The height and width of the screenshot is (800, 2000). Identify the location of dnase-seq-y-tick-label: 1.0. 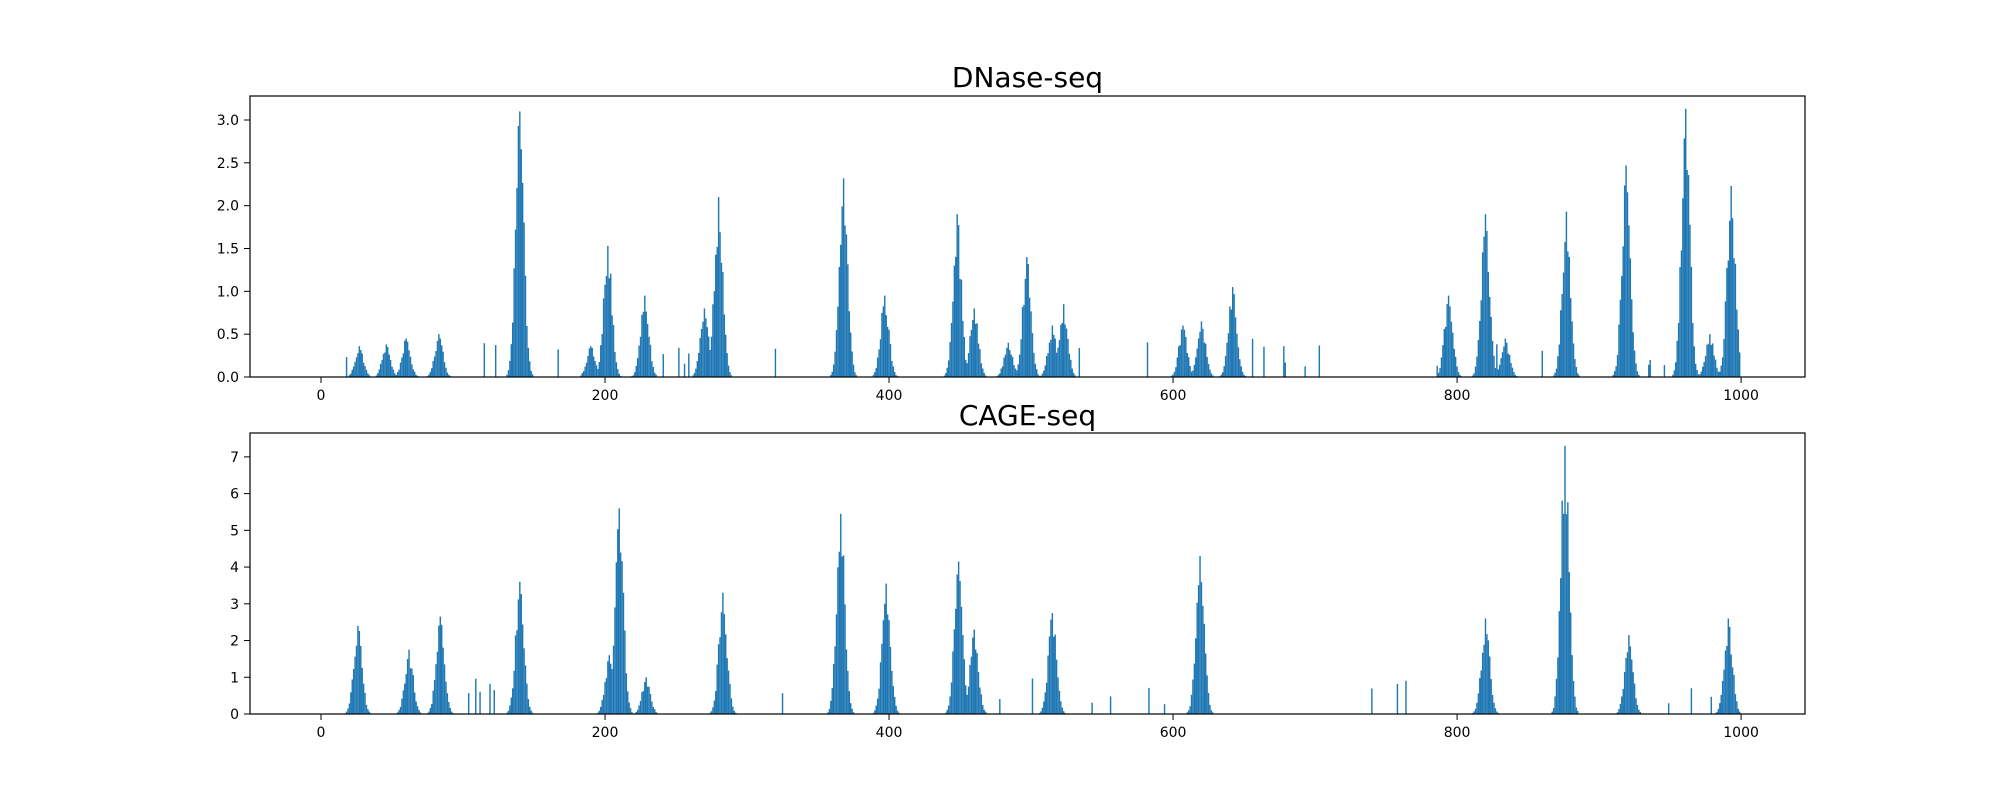
(228, 292).